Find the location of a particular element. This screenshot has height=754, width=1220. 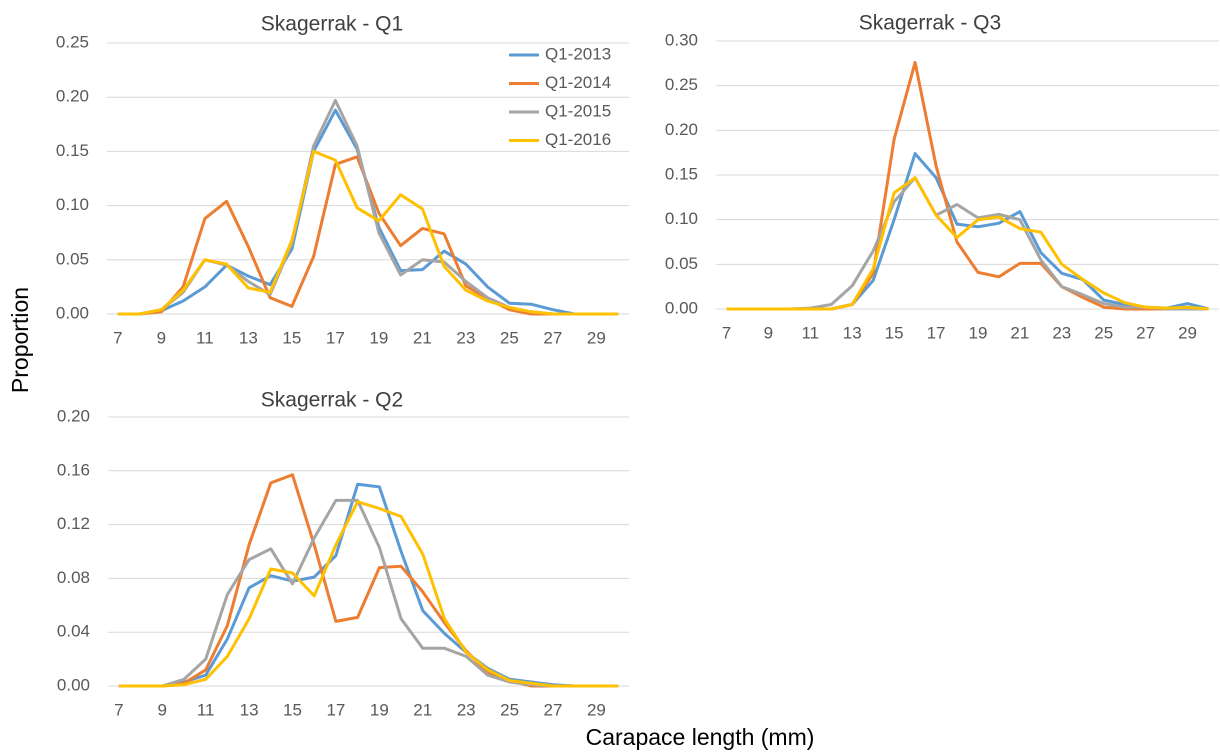

y-tick-label: 0.30 is located at coordinates (681, 39).